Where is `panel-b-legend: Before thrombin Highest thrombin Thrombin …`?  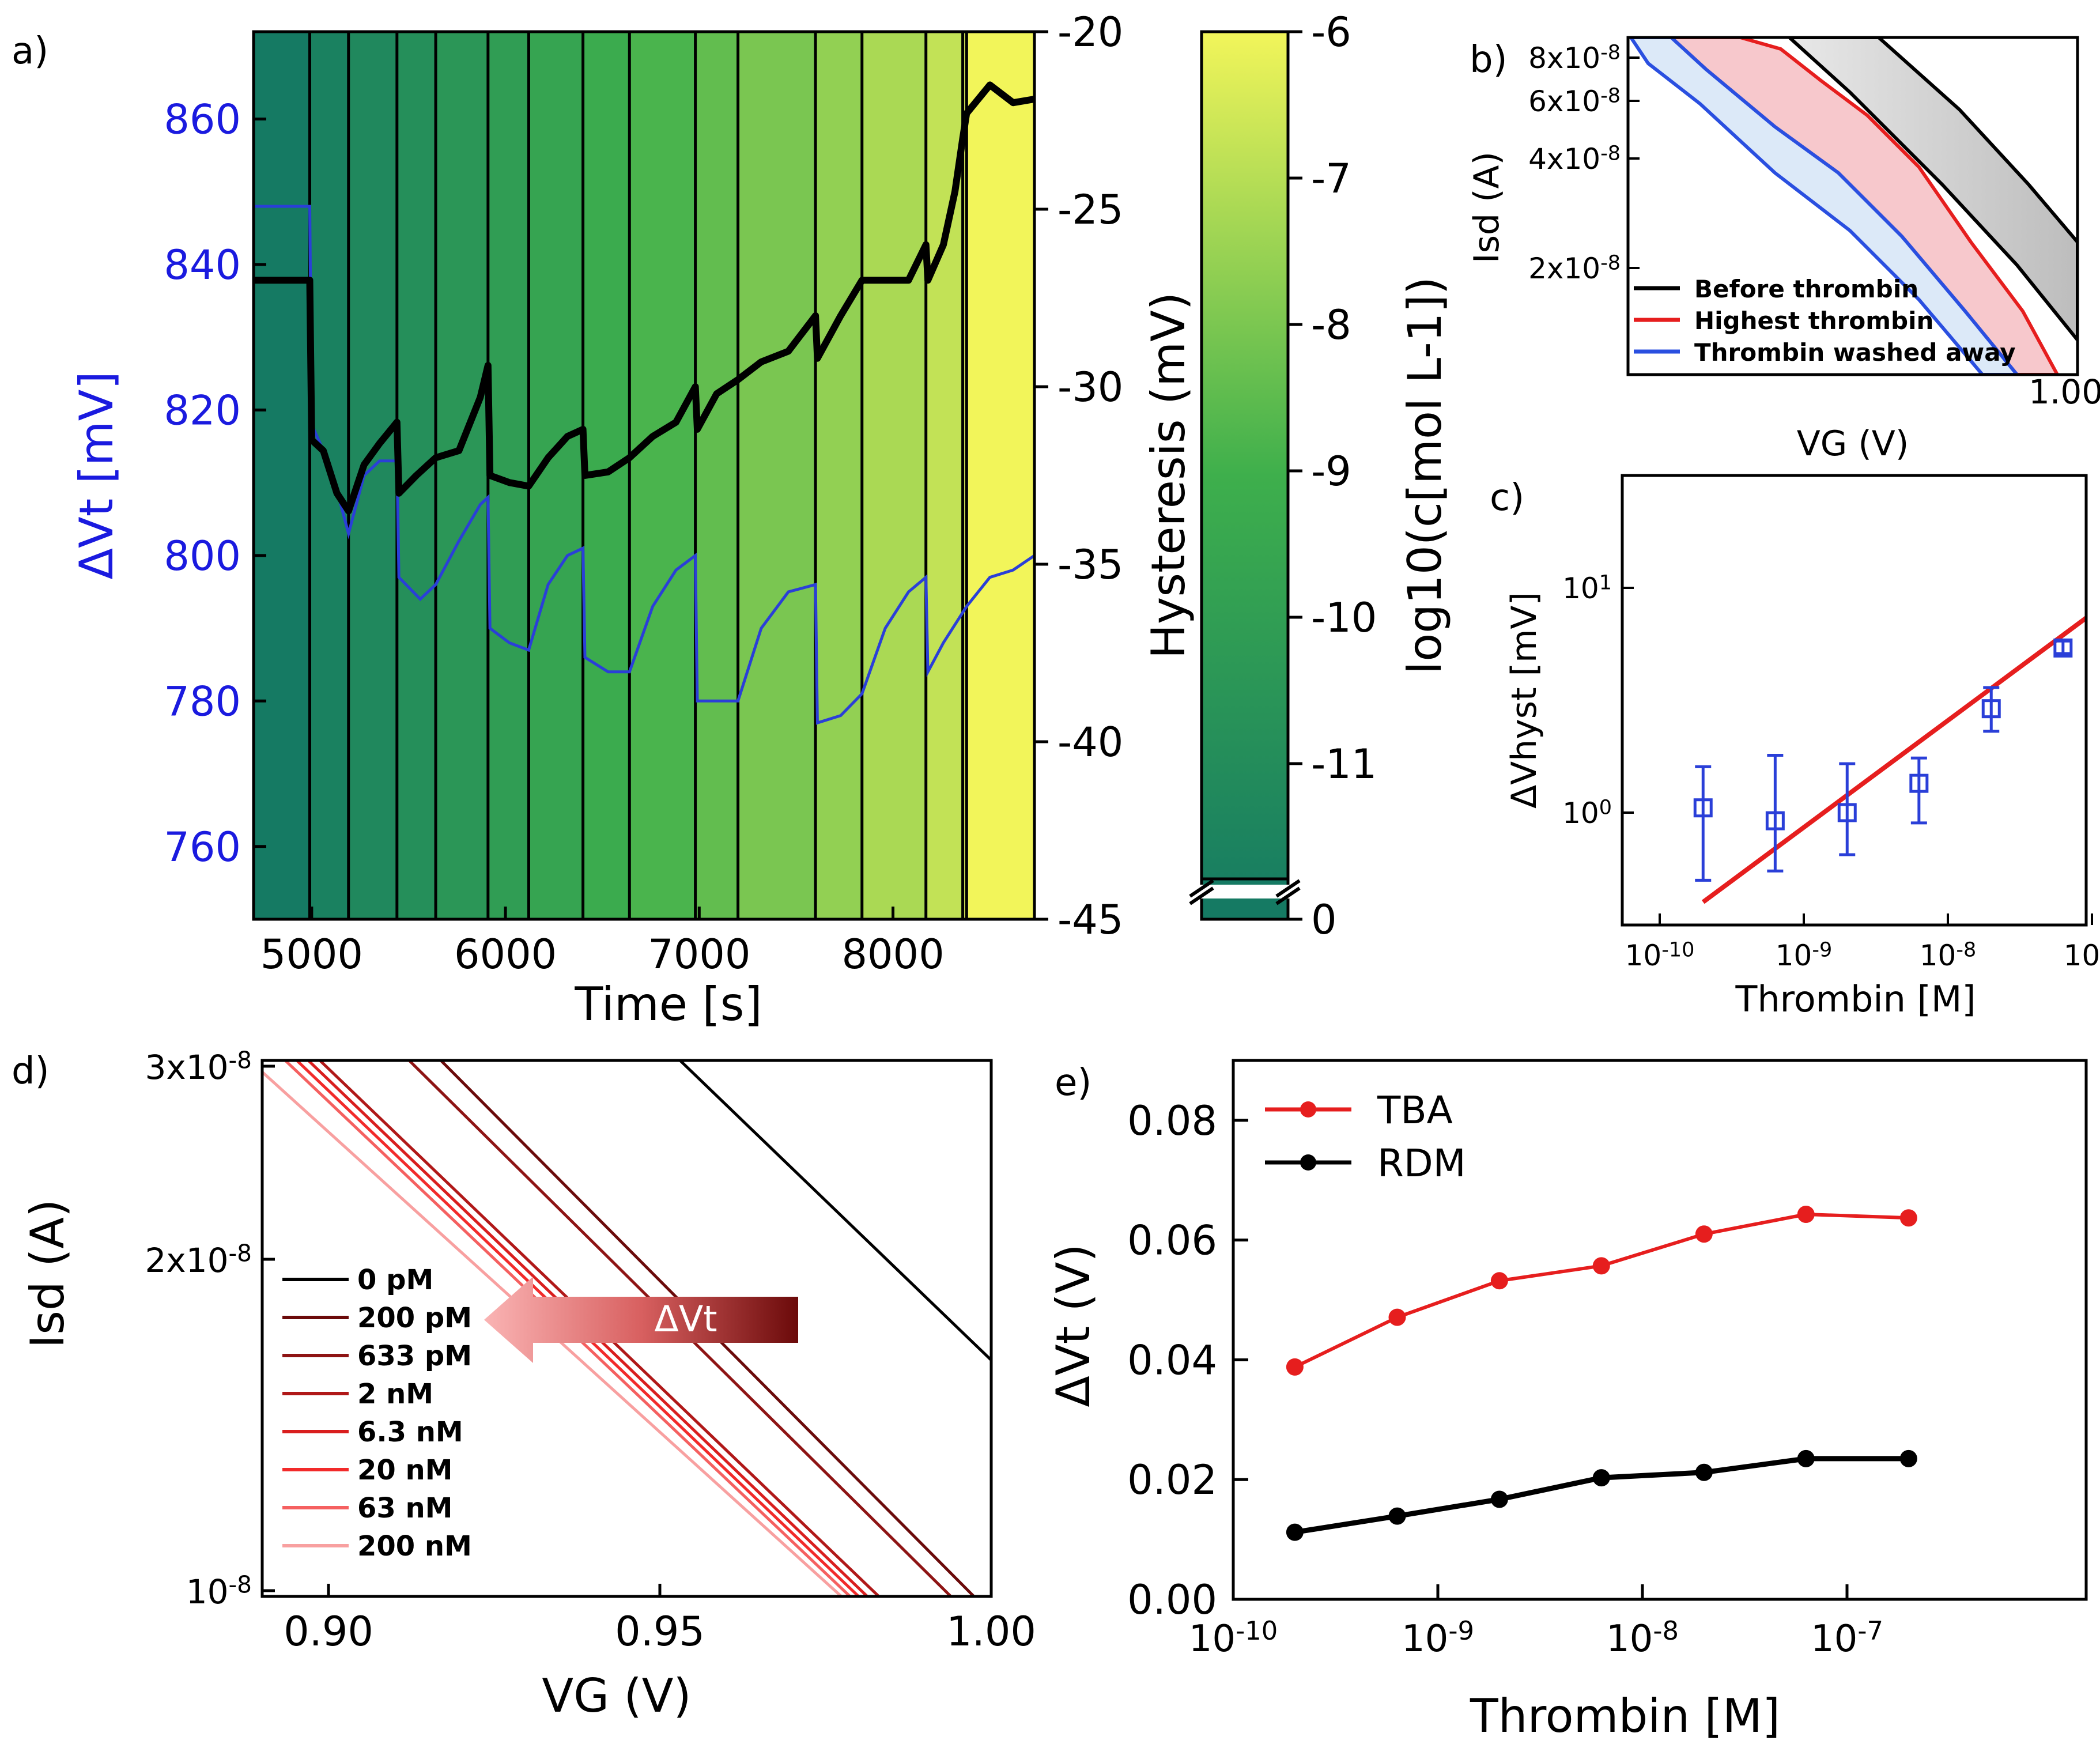
panel-b-legend: Before thrombin Highest thrombin Thrombin … is located at coordinates (1825, 321).